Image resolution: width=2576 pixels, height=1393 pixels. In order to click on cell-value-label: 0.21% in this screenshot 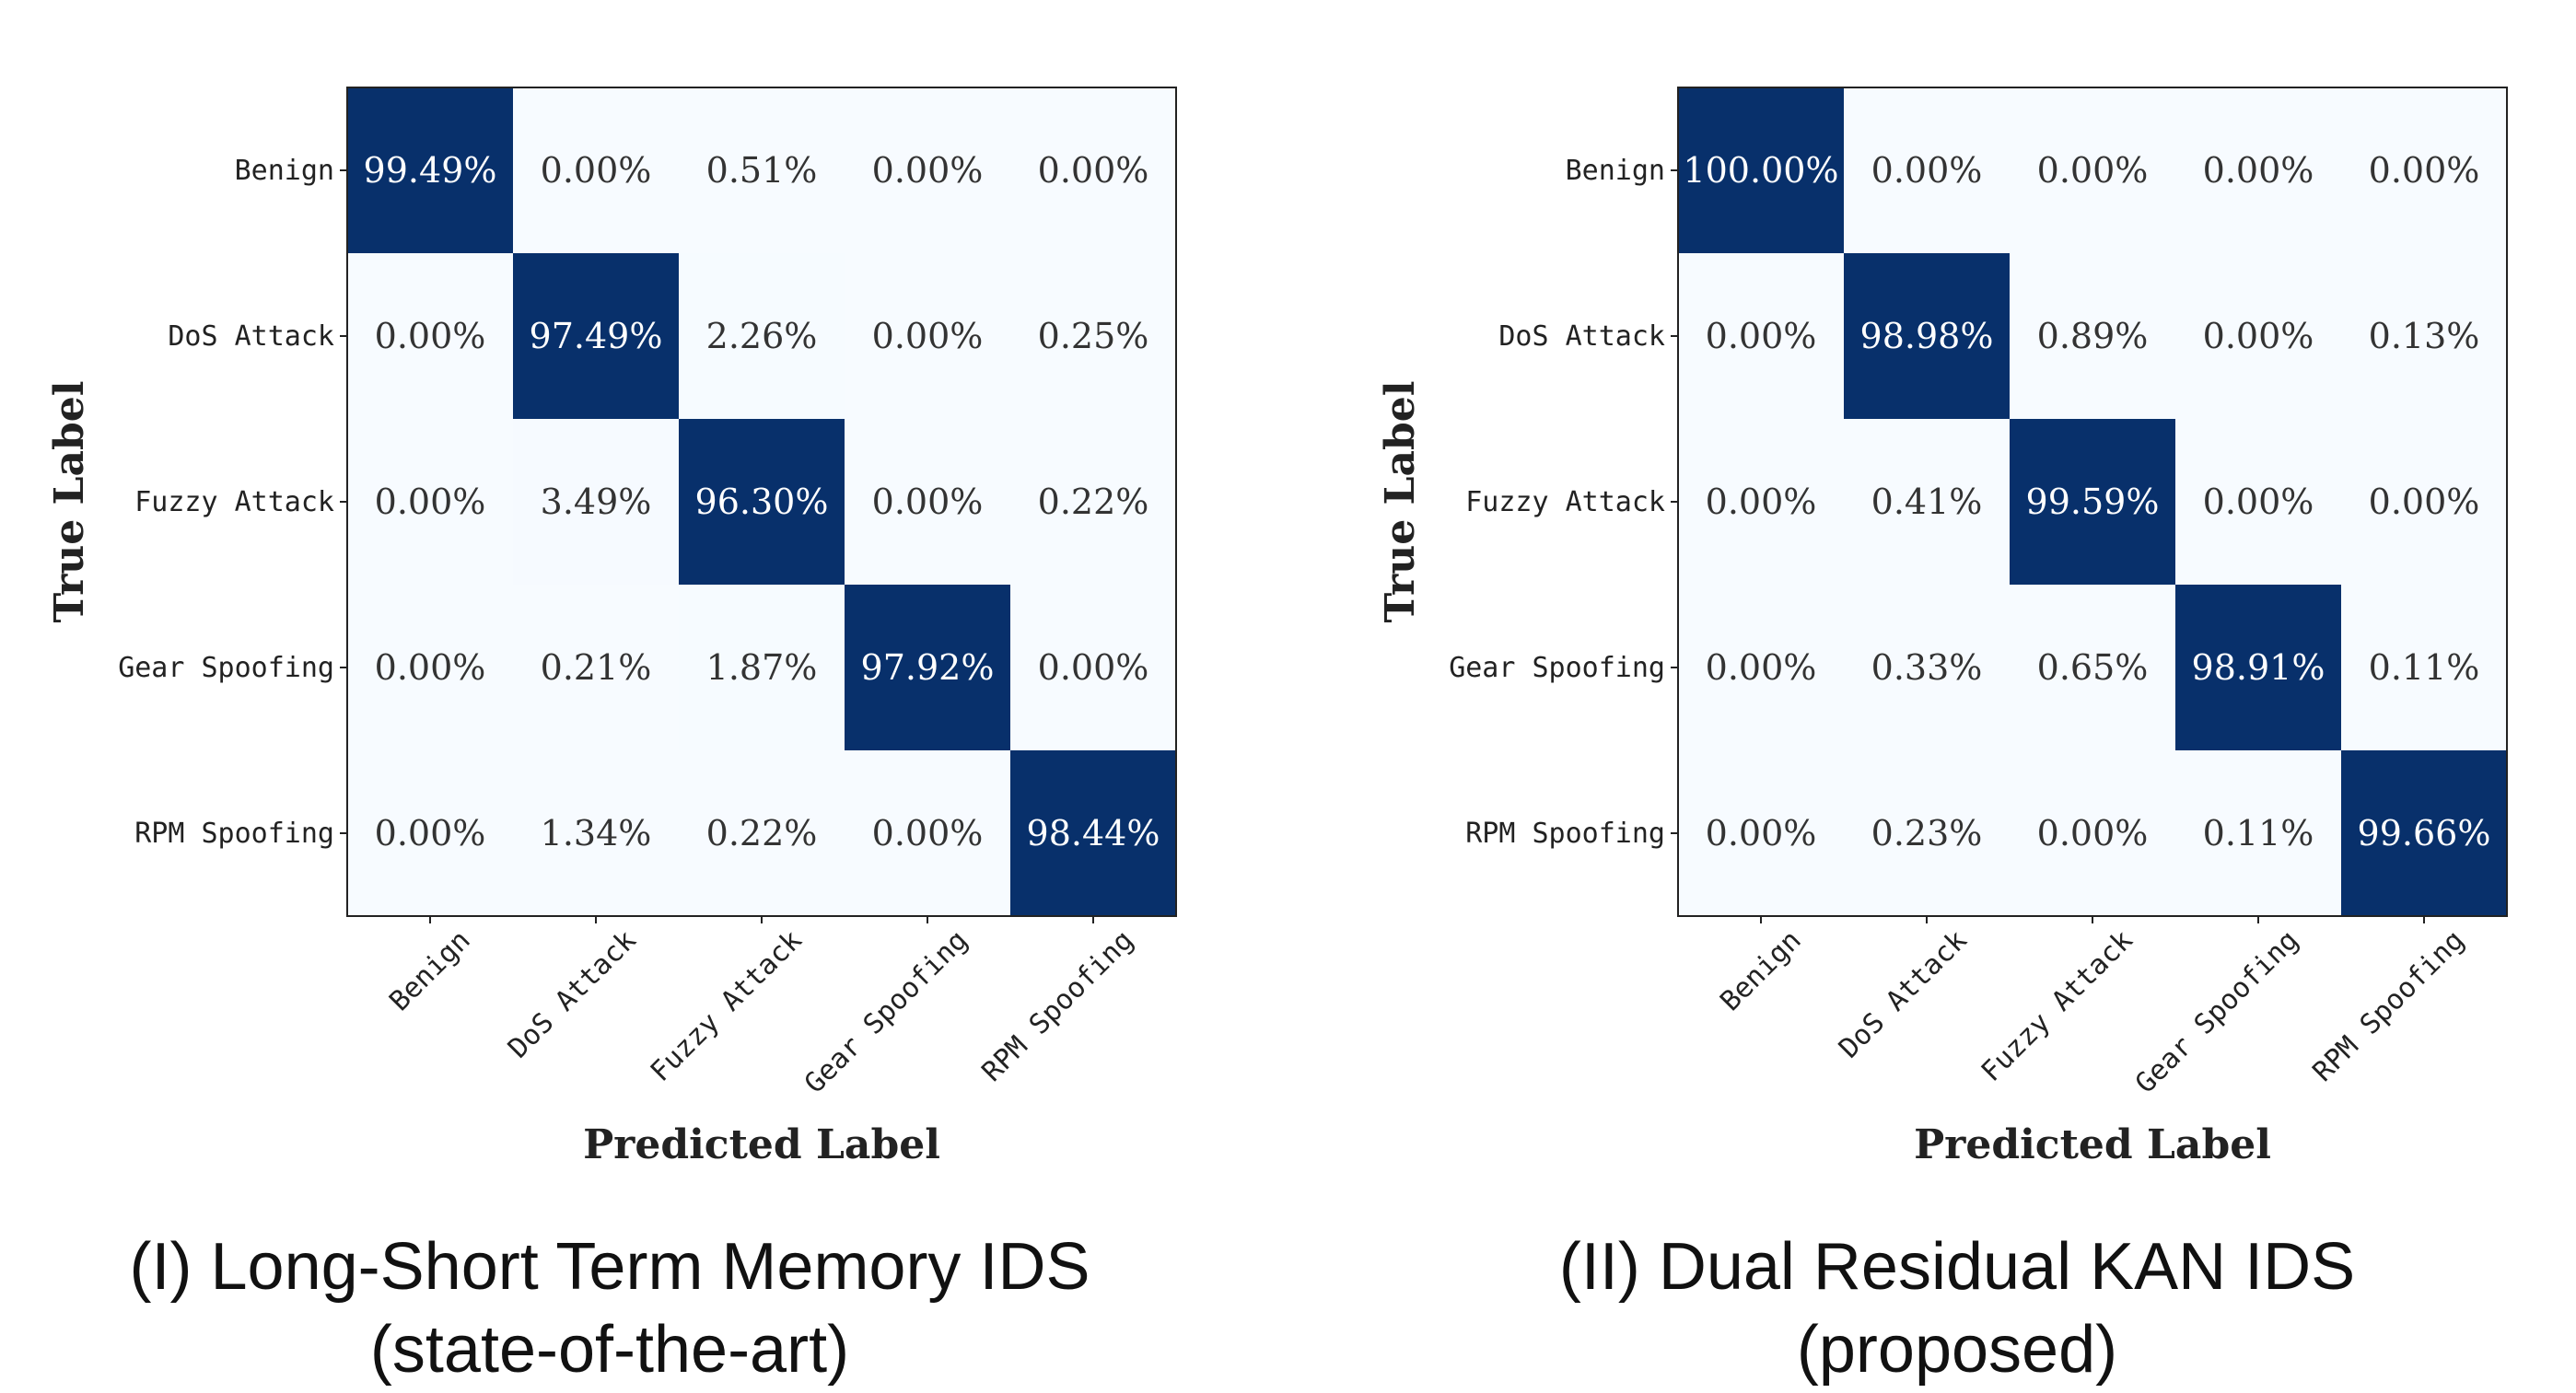, I will do `click(596, 667)`.